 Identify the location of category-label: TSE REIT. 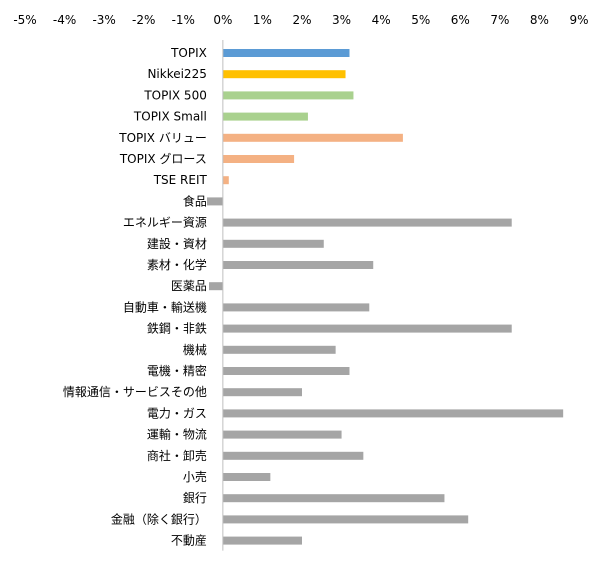
(180, 180).